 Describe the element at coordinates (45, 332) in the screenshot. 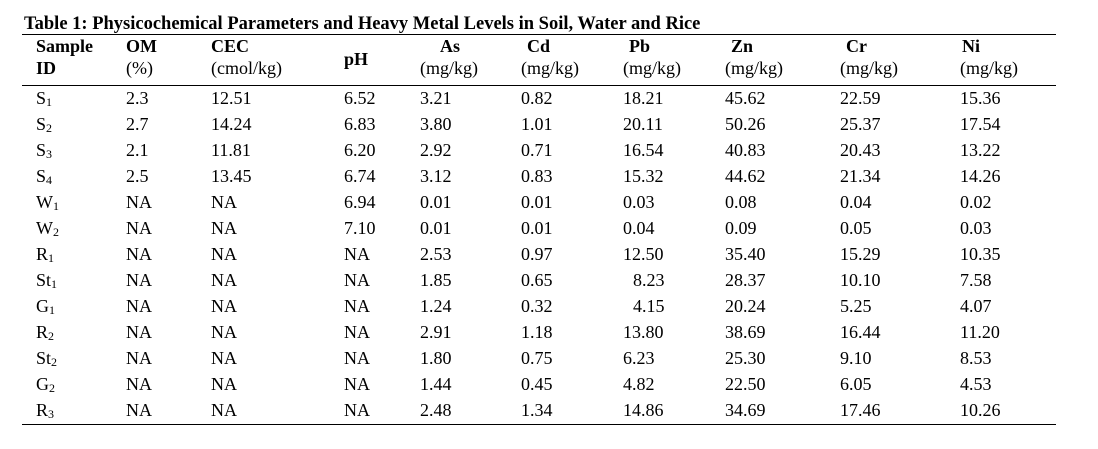

I see `cell-sample-id: R2` at that location.